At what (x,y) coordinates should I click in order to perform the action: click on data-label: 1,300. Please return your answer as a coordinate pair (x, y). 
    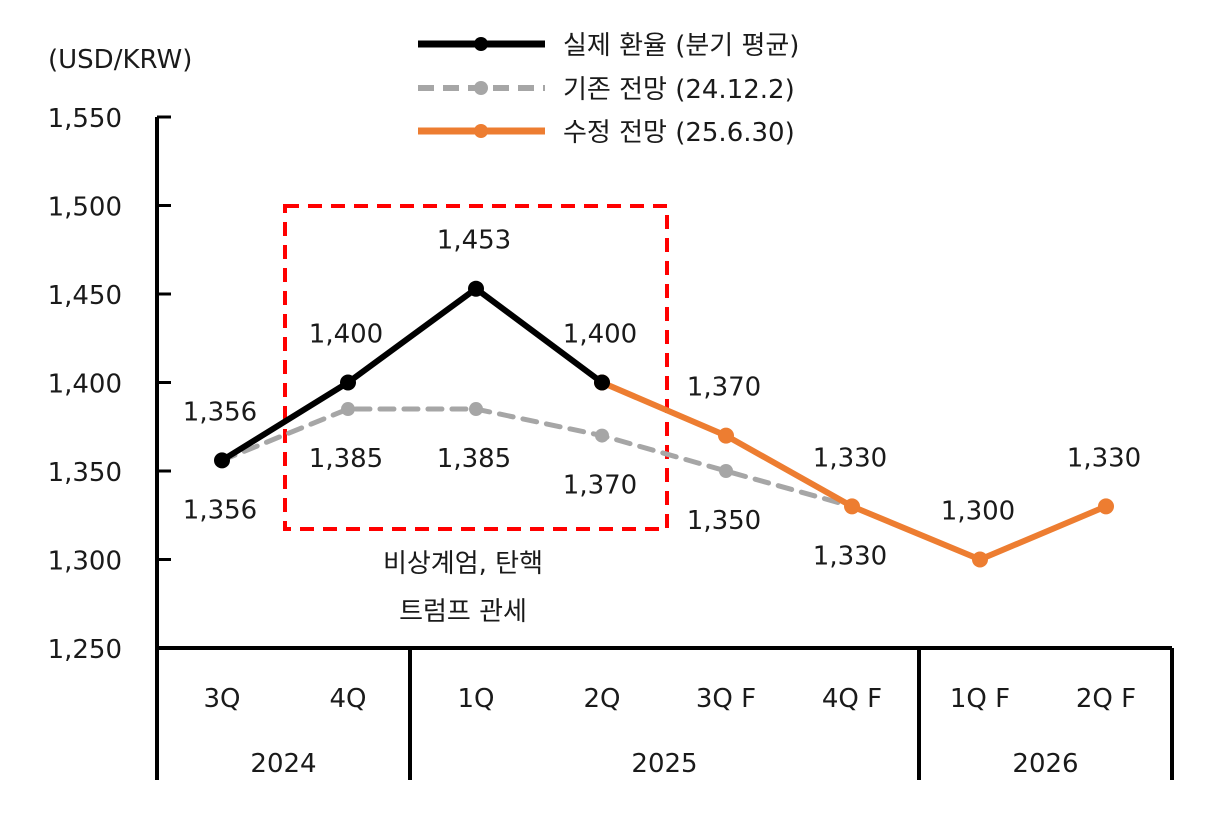
    Looking at the image, I should click on (978, 512).